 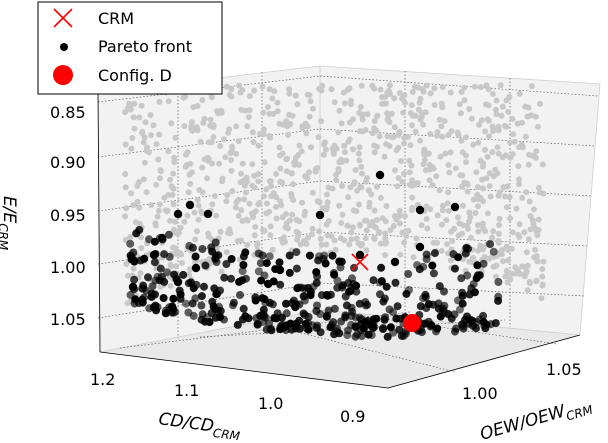 What do you see at coordinates (63, 75) in the screenshot?
I see `legend-marker-config-d` at bounding box center [63, 75].